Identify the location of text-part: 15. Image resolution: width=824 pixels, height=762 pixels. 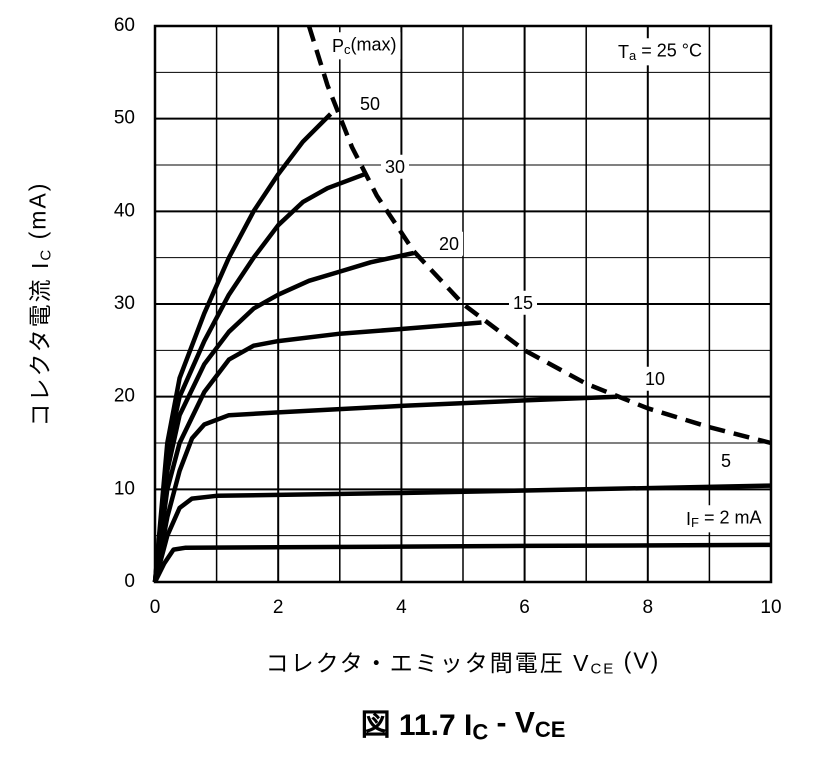
(523, 303).